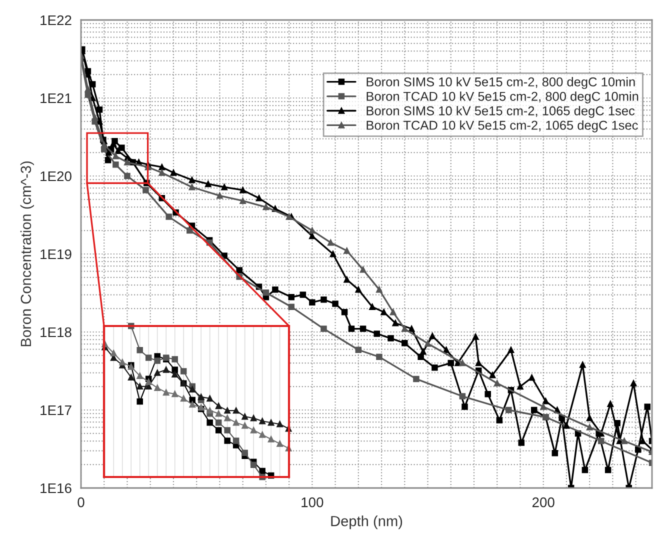 This screenshot has width=654, height=535. Describe the element at coordinates (543, 502) in the screenshot. I see `x-tick-label: 200` at that location.